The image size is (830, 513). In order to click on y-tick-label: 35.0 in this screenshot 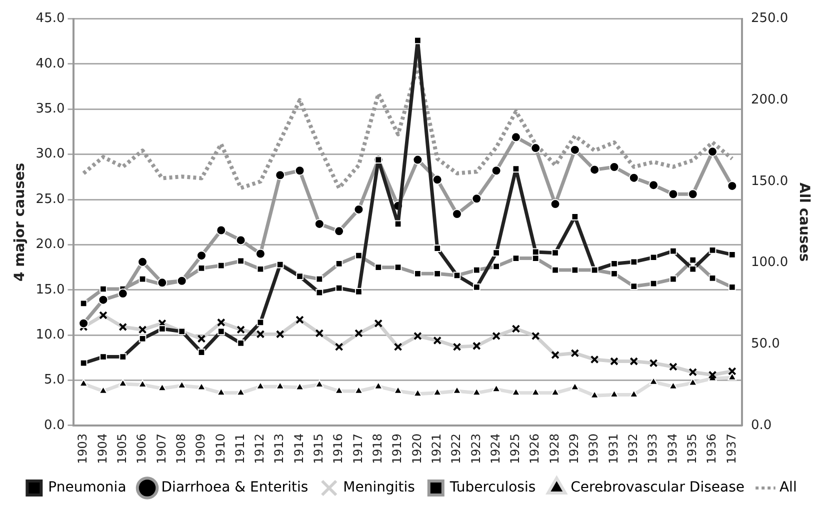, I will do `click(50, 109)`.